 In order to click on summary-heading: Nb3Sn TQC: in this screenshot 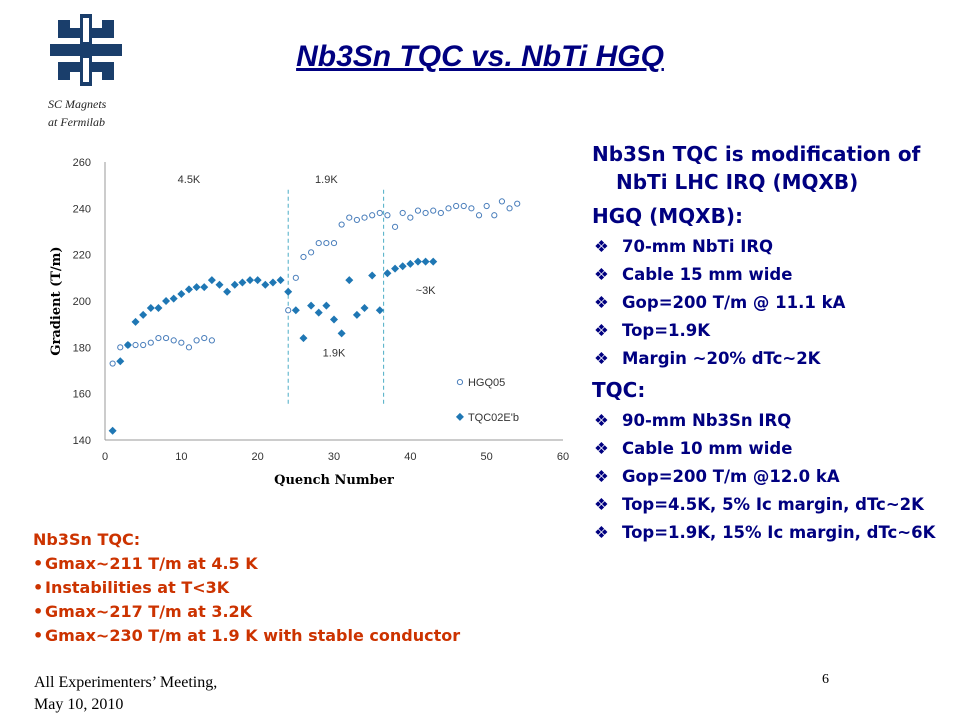, I will do `click(87, 539)`.